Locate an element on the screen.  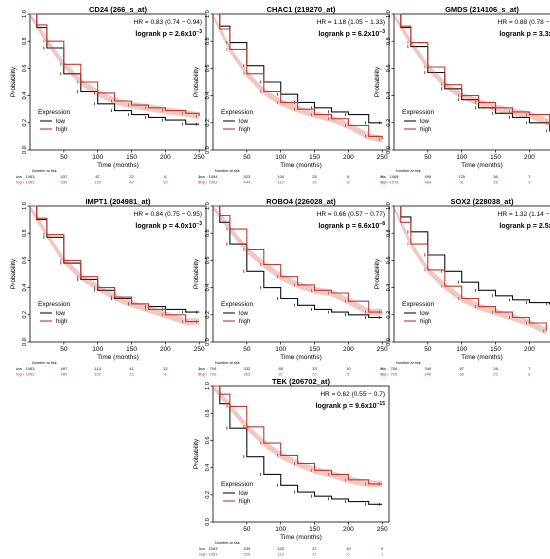
panel-title: TEK (206702_at) is located at coordinates (301, 381).